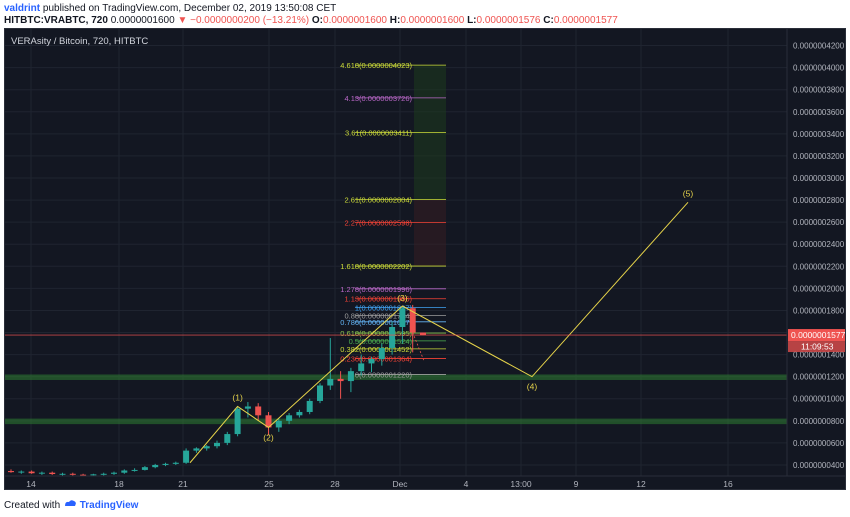  Describe the element at coordinates (183, 484) in the screenshot. I see `time-tick-label: 21` at that location.